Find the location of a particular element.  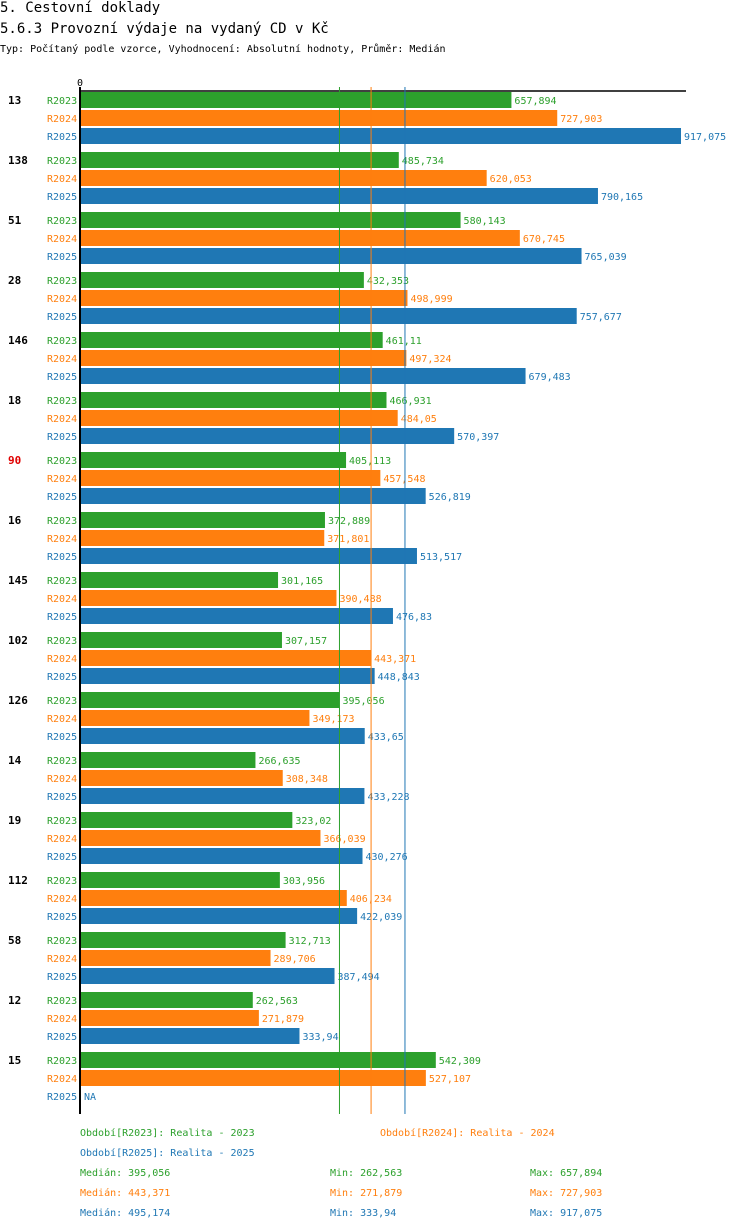

data-label: 307,157 is located at coordinates (306, 641).